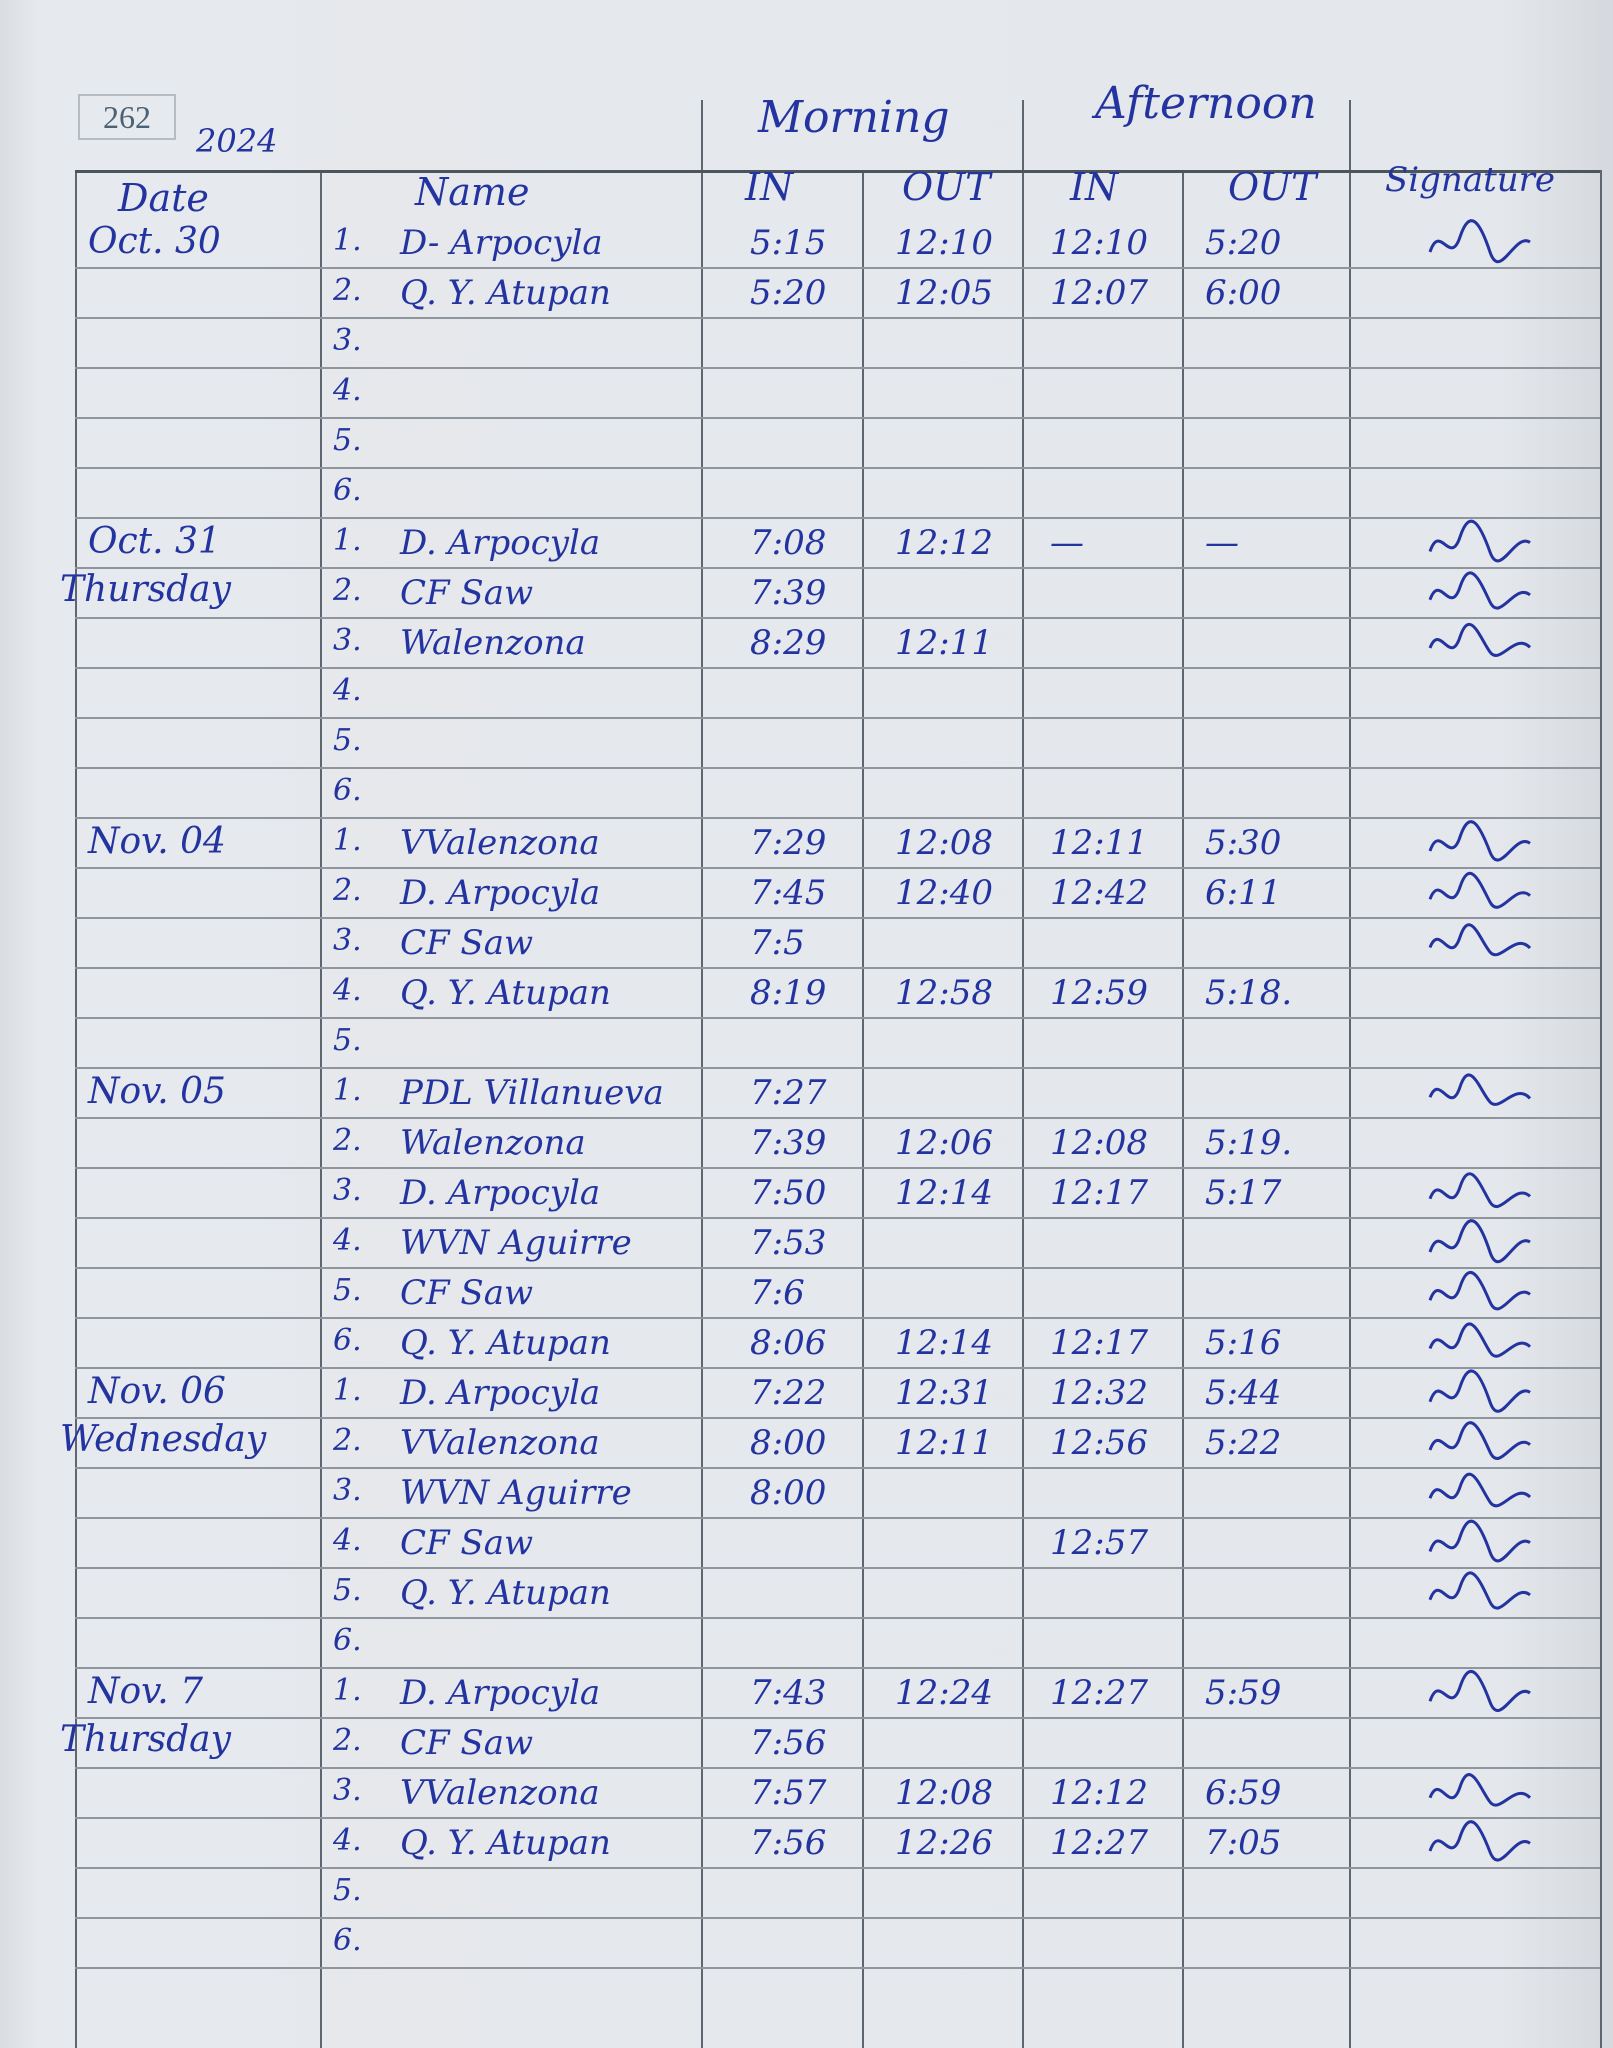 The height and width of the screenshot is (2048, 1613). What do you see at coordinates (944, 543) in the screenshot?
I see `morning-out-time: 12:12` at bounding box center [944, 543].